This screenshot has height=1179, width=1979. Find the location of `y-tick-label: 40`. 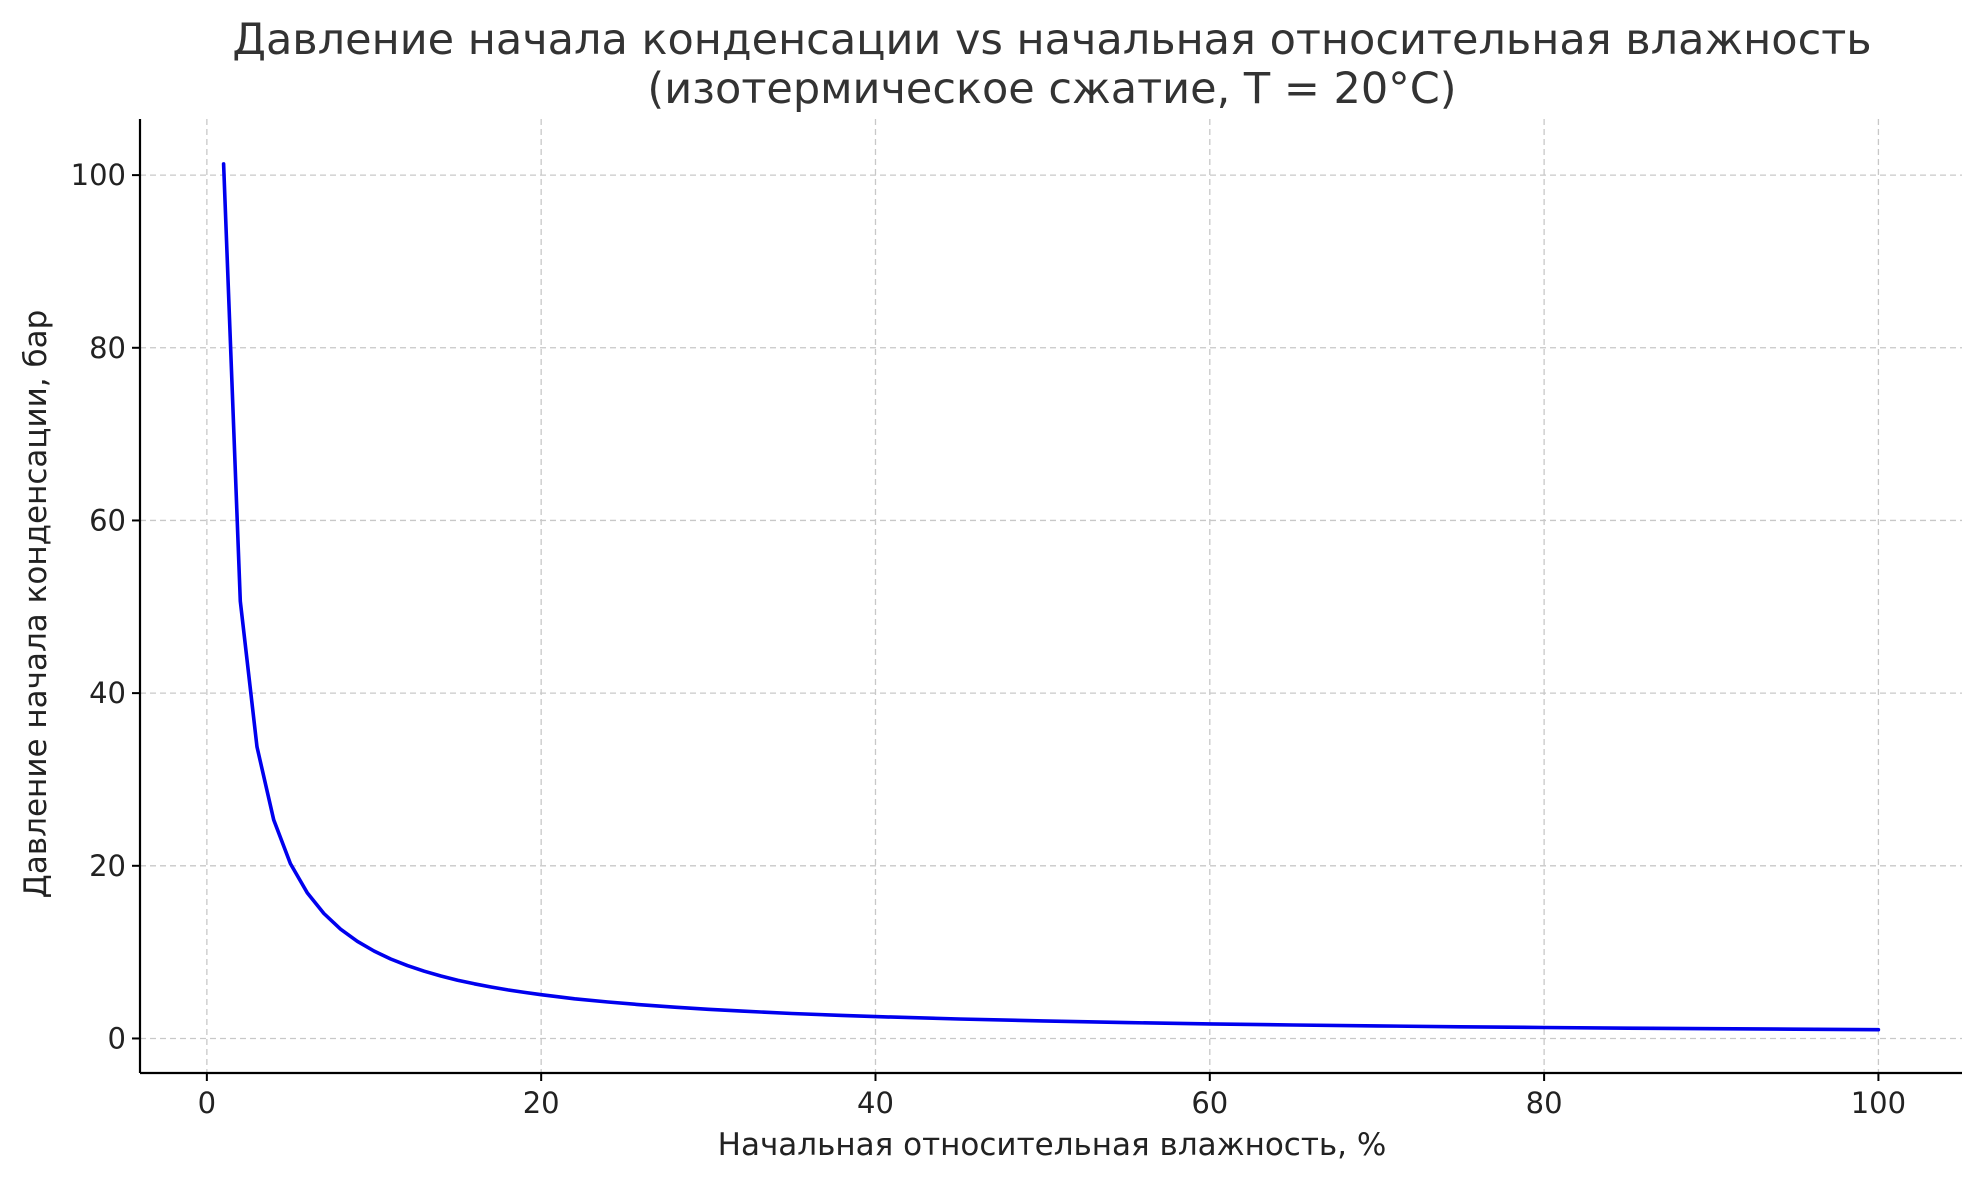

y-tick-label: 40 is located at coordinates (107, 693).